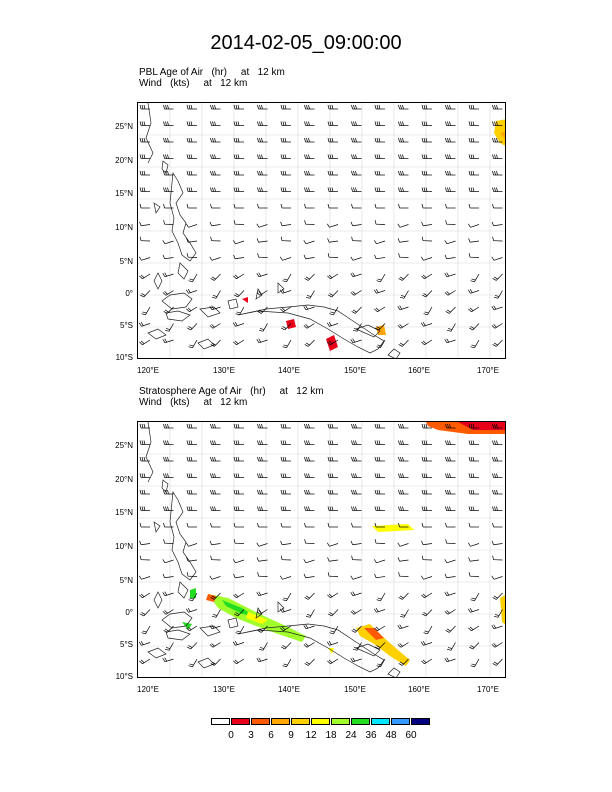 The width and height of the screenshot is (612, 792). What do you see at coordinates (148, 370) in the screenshot?
I see `lon-label: 120°E` at bounding box center [148, 370].